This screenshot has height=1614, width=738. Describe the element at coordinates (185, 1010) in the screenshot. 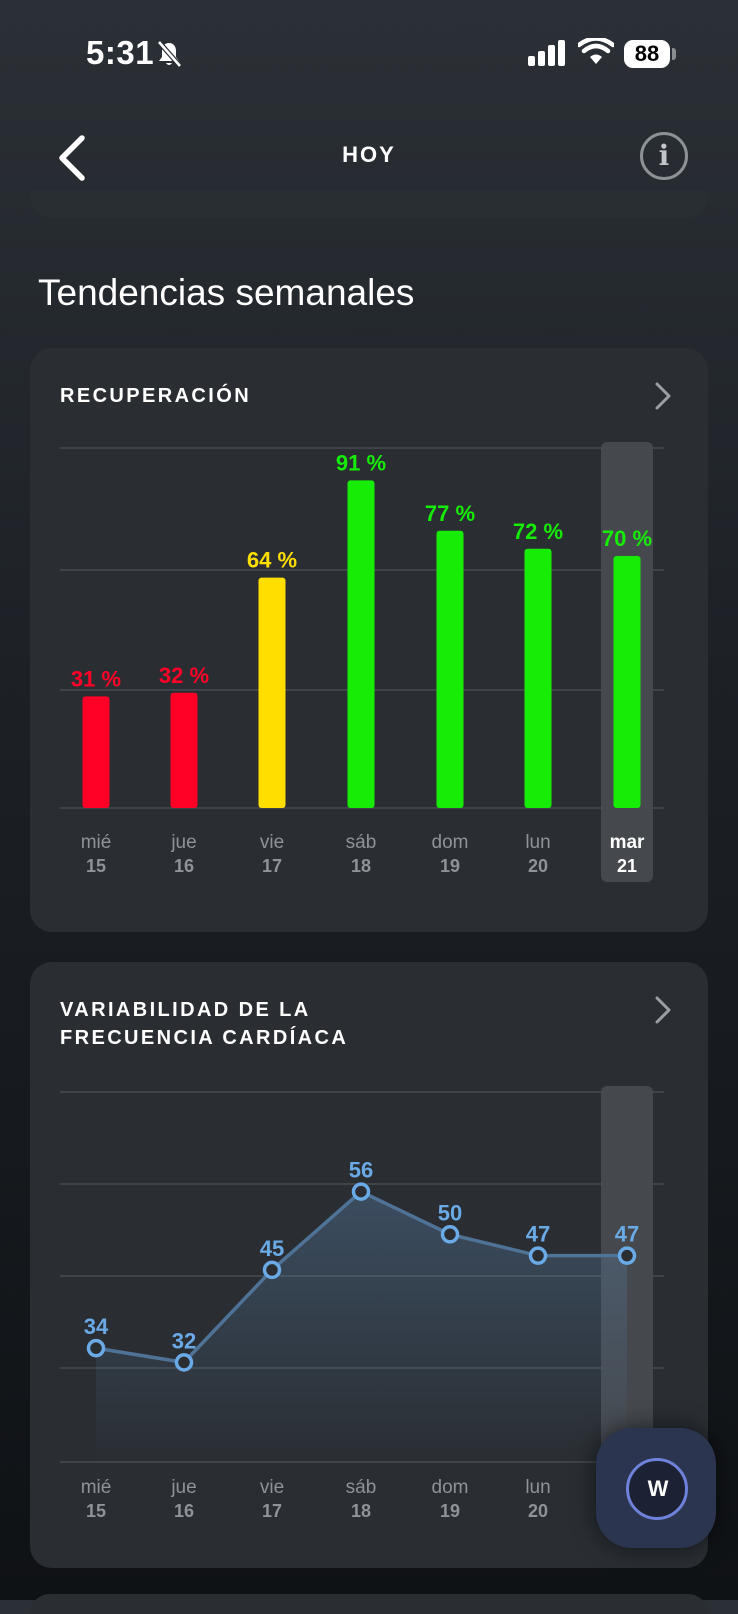

I see `hrv-title-line1: VARIABILIDAD DE LA` at that location.